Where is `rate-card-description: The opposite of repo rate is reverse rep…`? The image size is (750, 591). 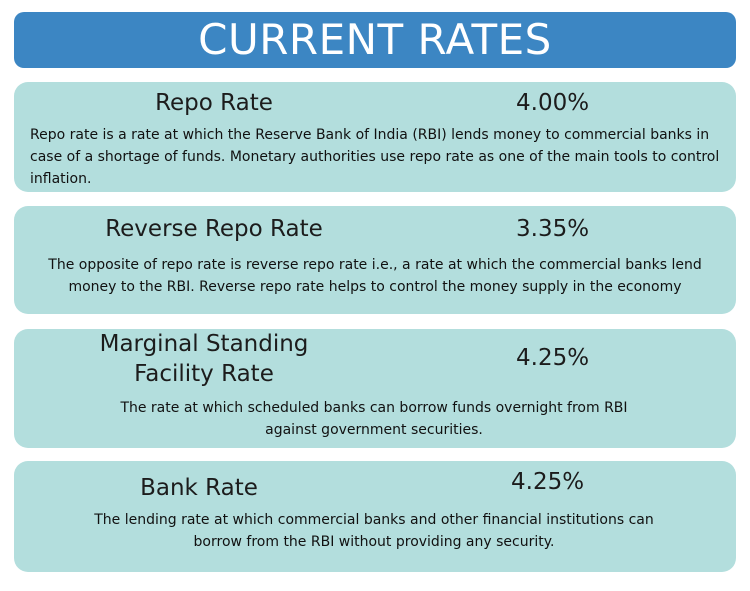 rate-card-description: The opposite of repo rate is reverse rep… is located at coordinates (375, 276).